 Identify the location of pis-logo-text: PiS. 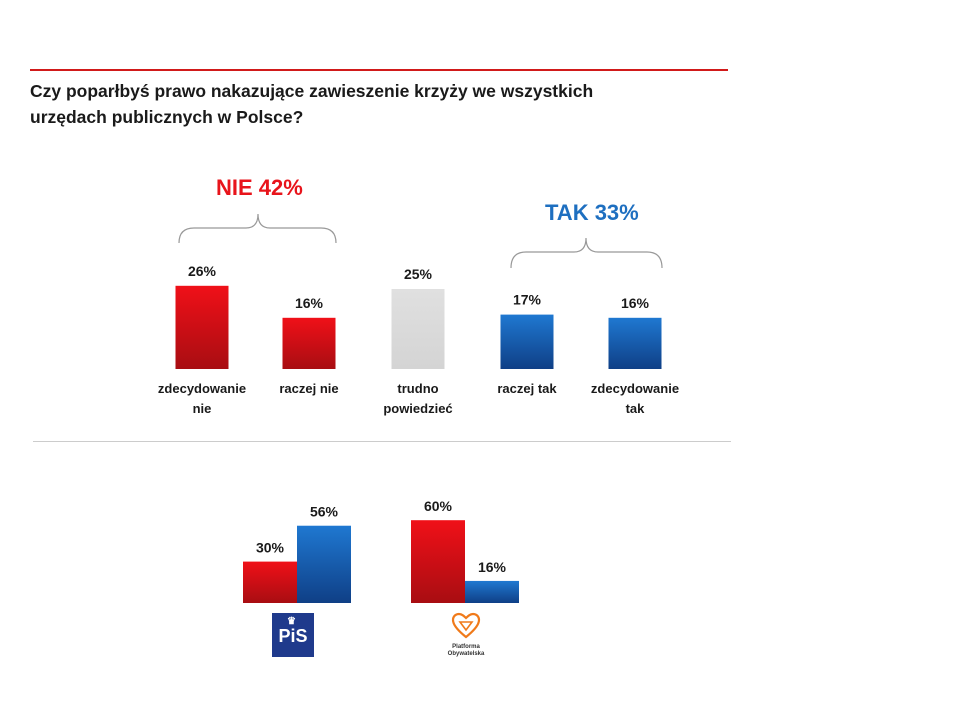
(293, 636).